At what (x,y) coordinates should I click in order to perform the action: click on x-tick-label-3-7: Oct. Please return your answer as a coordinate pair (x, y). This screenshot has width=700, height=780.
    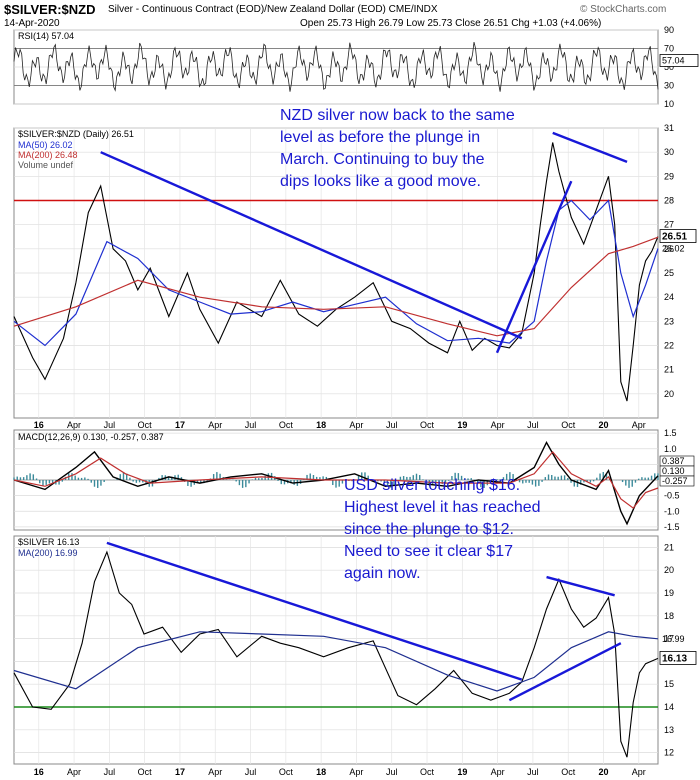
    Looking at the image, I should click on (286, 772).